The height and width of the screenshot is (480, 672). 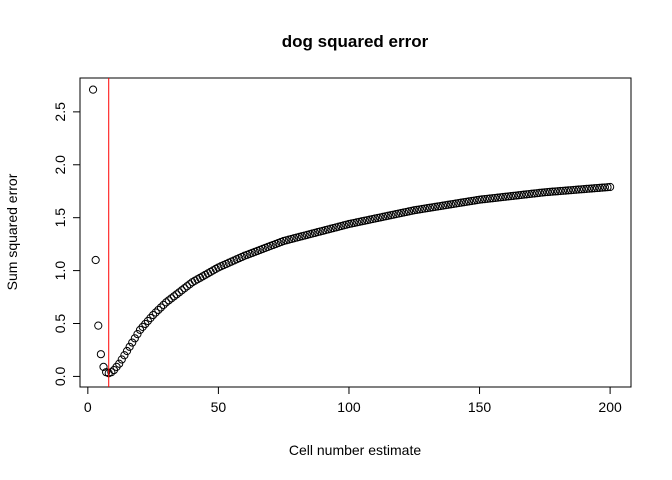 I want to click on y-axis-label: Sum squared error, so click(x=12, y=231).